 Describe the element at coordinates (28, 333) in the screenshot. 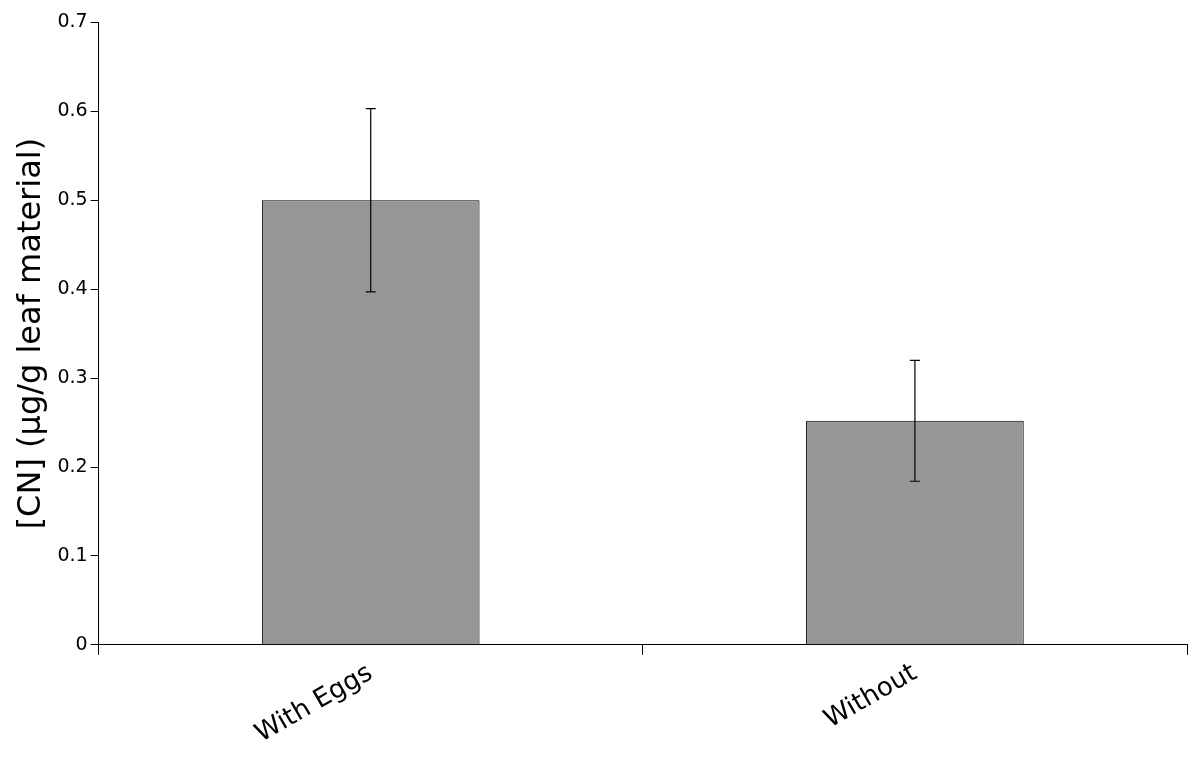

I see `y-axis-title: [CN] (µg/g leaf material)` at that location.